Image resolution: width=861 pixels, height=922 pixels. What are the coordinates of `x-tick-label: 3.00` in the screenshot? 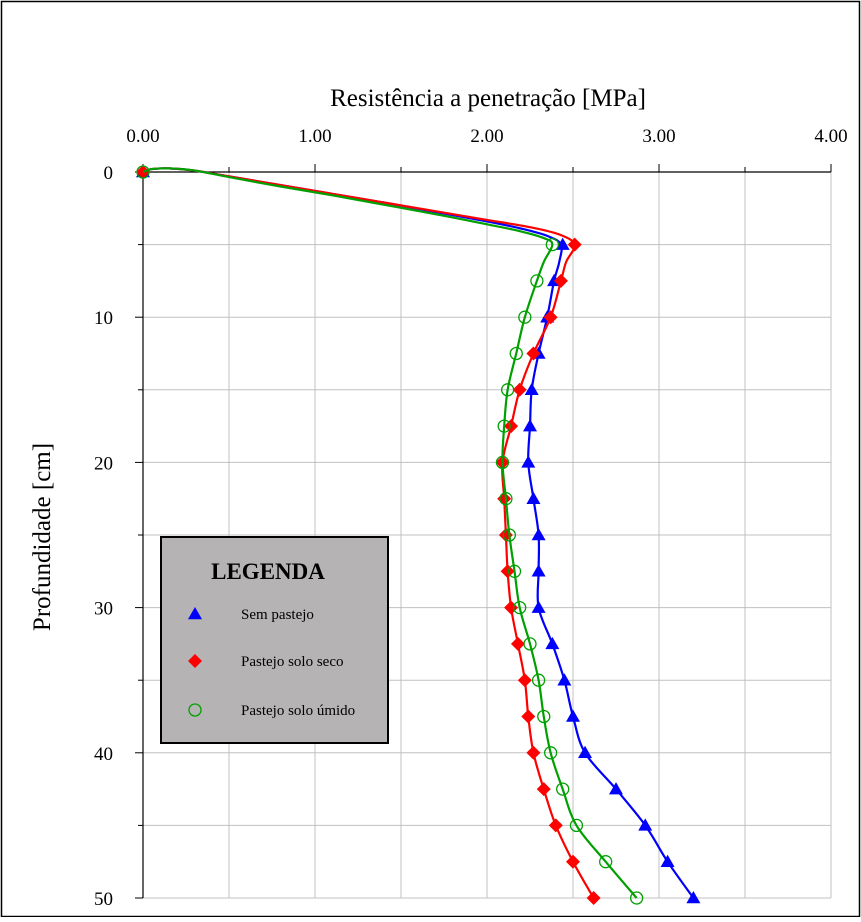 It's located at (658, 136).